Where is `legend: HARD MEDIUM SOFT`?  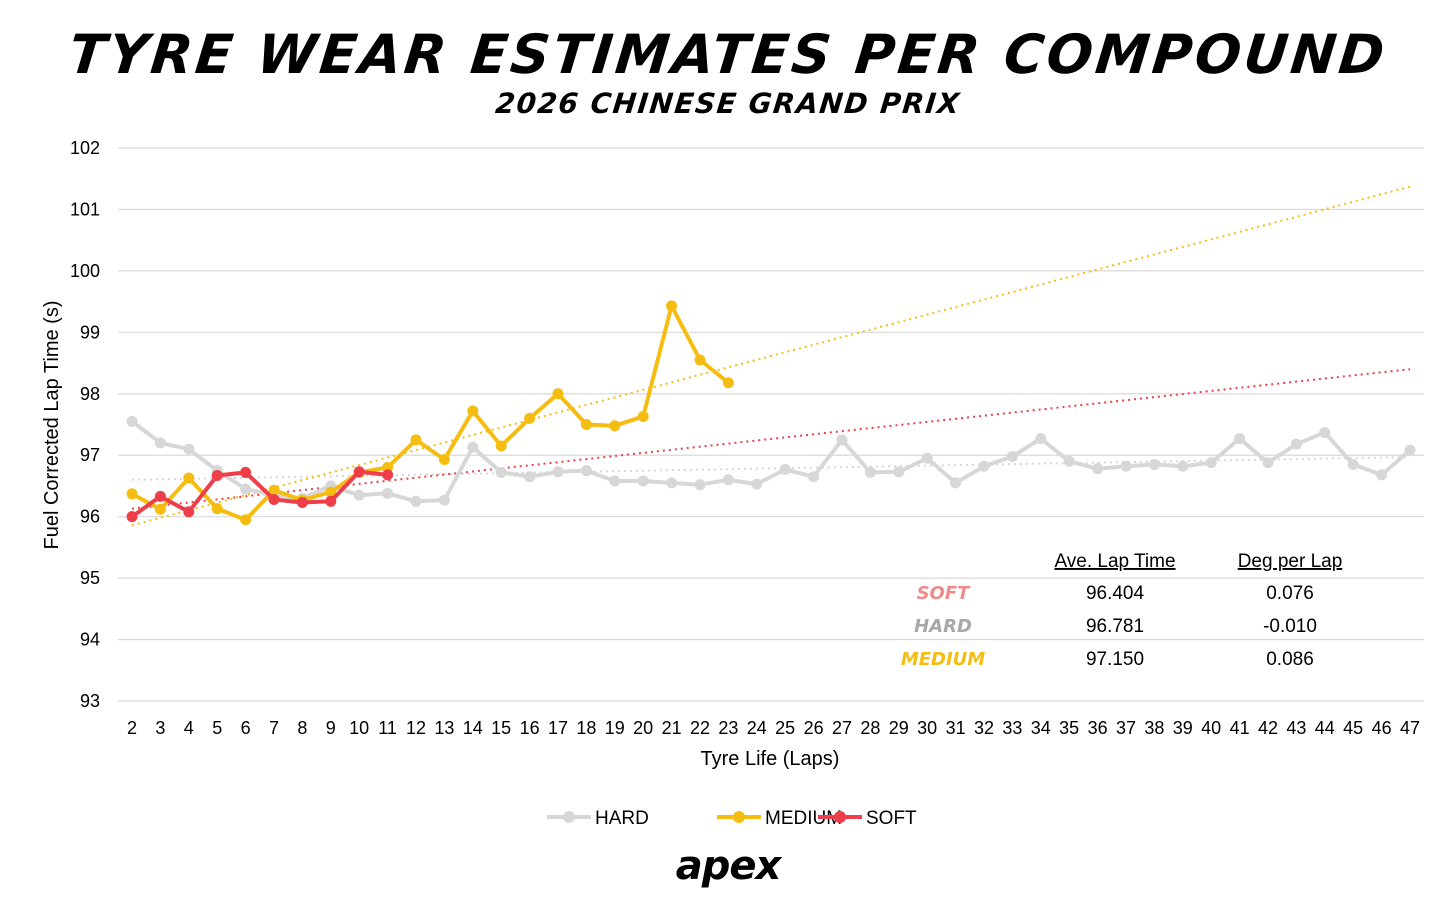 legend: HARD MEDIUM SOFT is located at coordinates (732, 818).